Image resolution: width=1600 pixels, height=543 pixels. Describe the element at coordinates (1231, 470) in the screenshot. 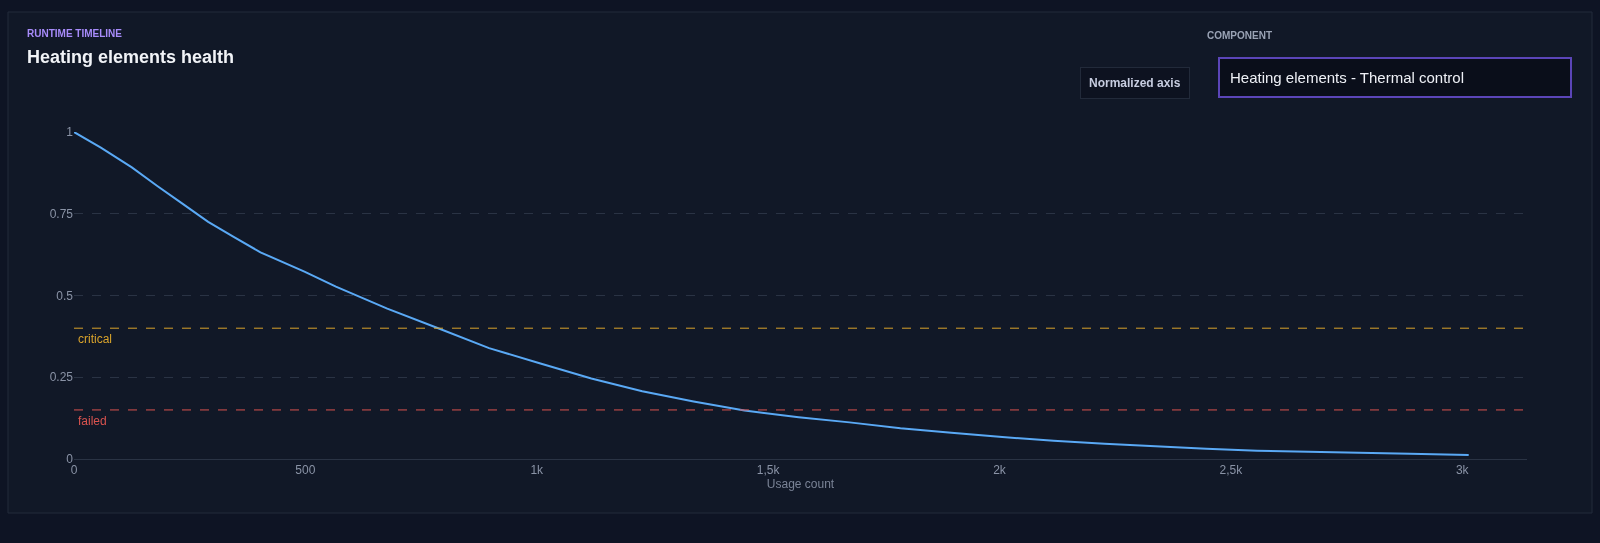

I see `x-tick-label: 2,5k` at that location.